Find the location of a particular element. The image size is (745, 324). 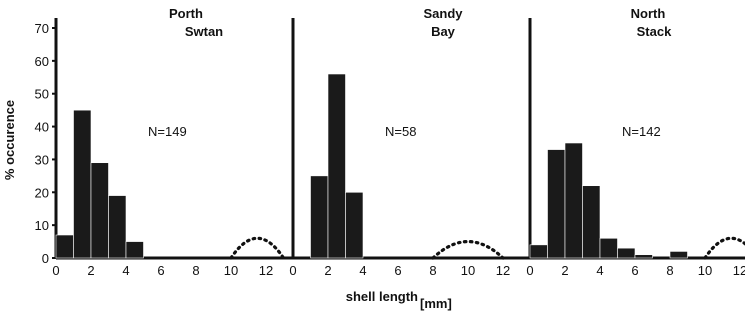

panel-title-line: Swtan is located at coordinates (204, 31).